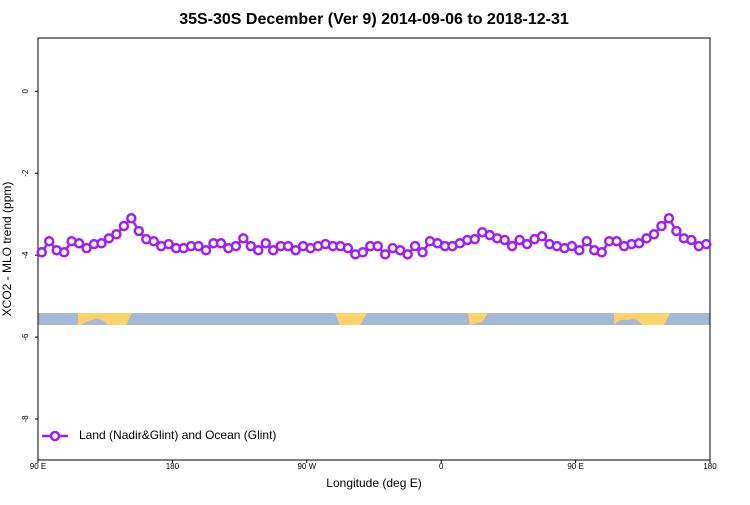 This screenshot has height=505, width=750. I want to click on ocean-band, so click(374, 319).